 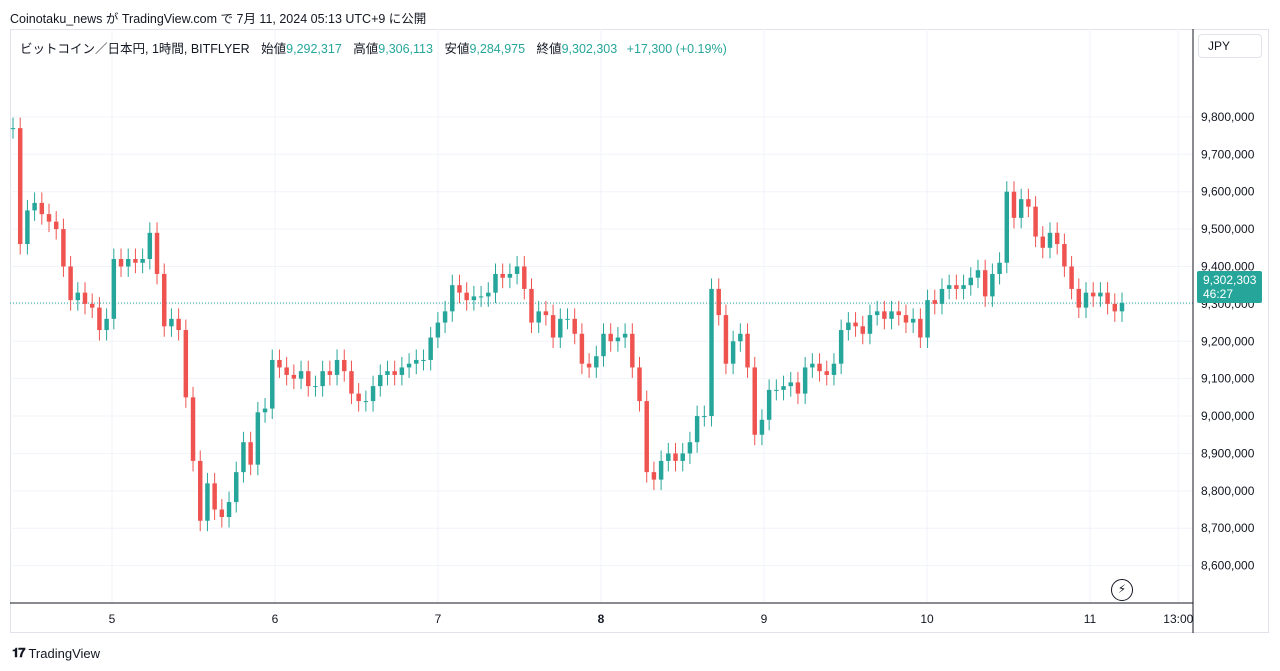 What do you see at coordinates (497, 49) in the screenshot?
I see `low-value: 9,284,975` at bounding box center [497, 49].